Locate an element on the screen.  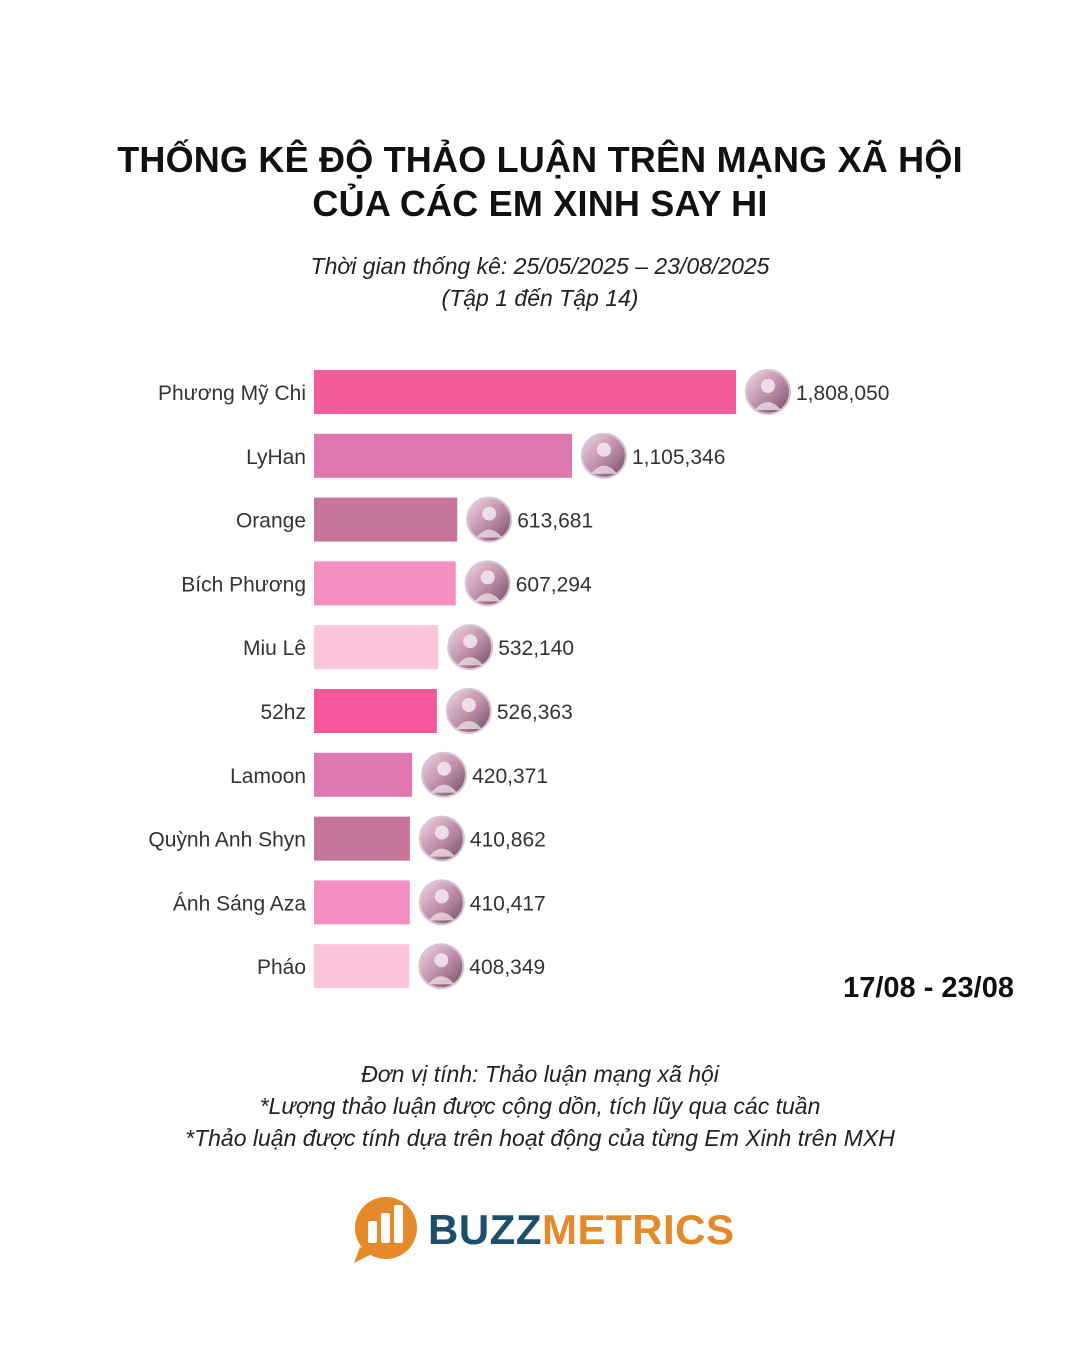
buzzmetrics-logo: BUZZMETRICS is located at coordinates (542, 1230).